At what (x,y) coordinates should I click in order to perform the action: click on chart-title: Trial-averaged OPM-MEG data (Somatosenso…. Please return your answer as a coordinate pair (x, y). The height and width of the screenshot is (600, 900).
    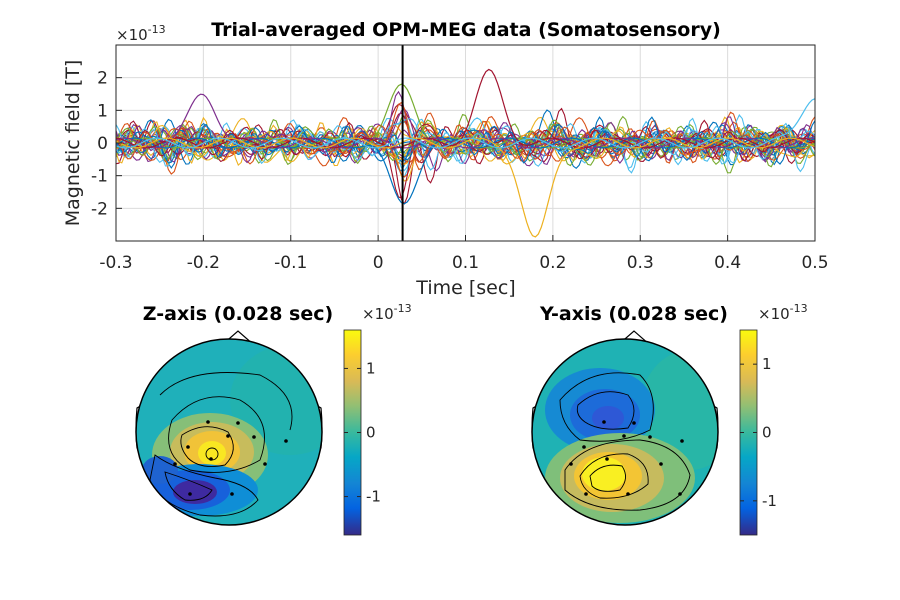
    Looking at the image, I should click on (466, 30).